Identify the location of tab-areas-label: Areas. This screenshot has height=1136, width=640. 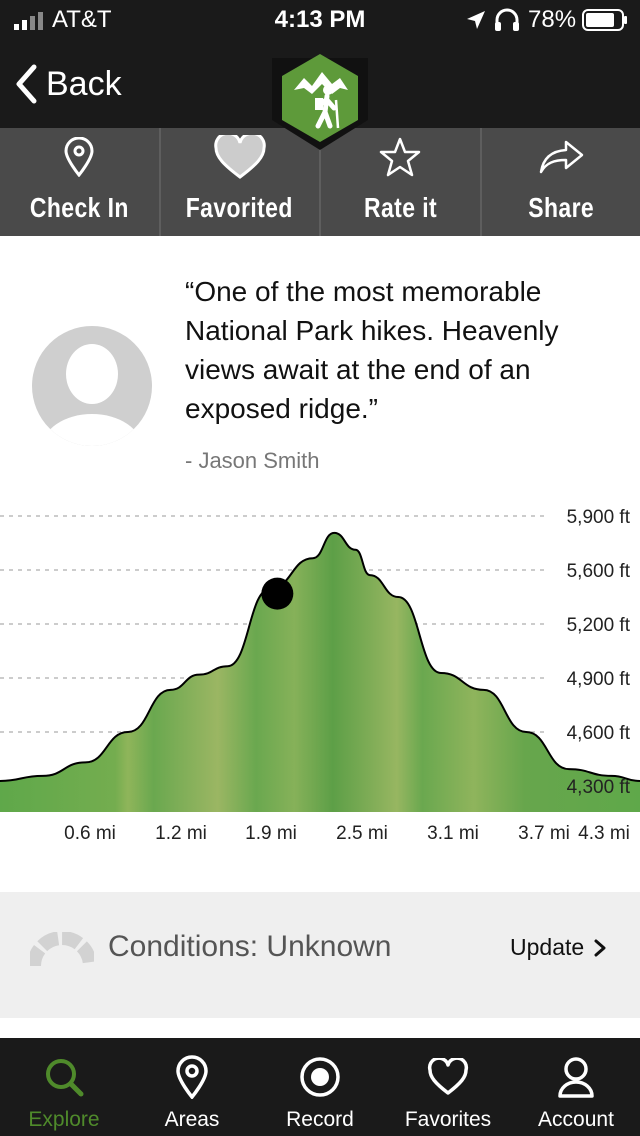
(192, 1119).